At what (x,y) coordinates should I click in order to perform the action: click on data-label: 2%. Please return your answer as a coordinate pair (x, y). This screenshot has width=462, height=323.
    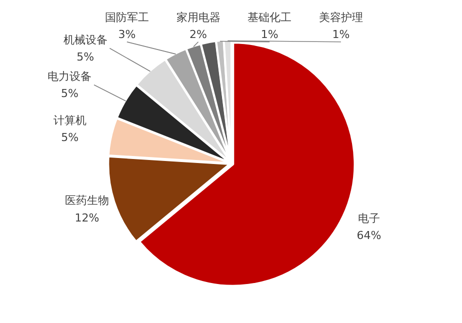
    Looking at the image, I should click on (198, 35).